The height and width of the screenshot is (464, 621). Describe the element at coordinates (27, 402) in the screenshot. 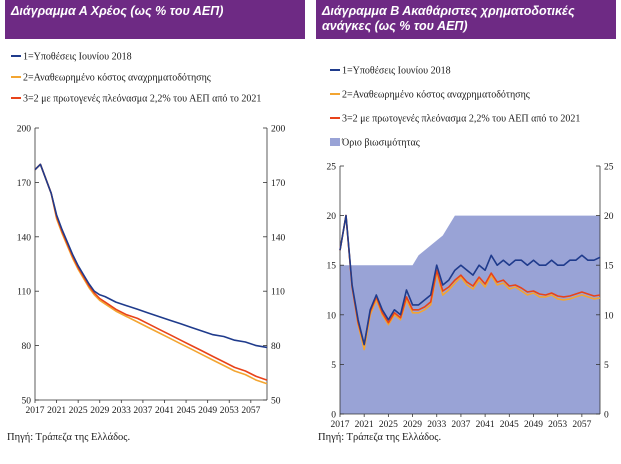

I see `y-tick-label-left: 50` at that location.